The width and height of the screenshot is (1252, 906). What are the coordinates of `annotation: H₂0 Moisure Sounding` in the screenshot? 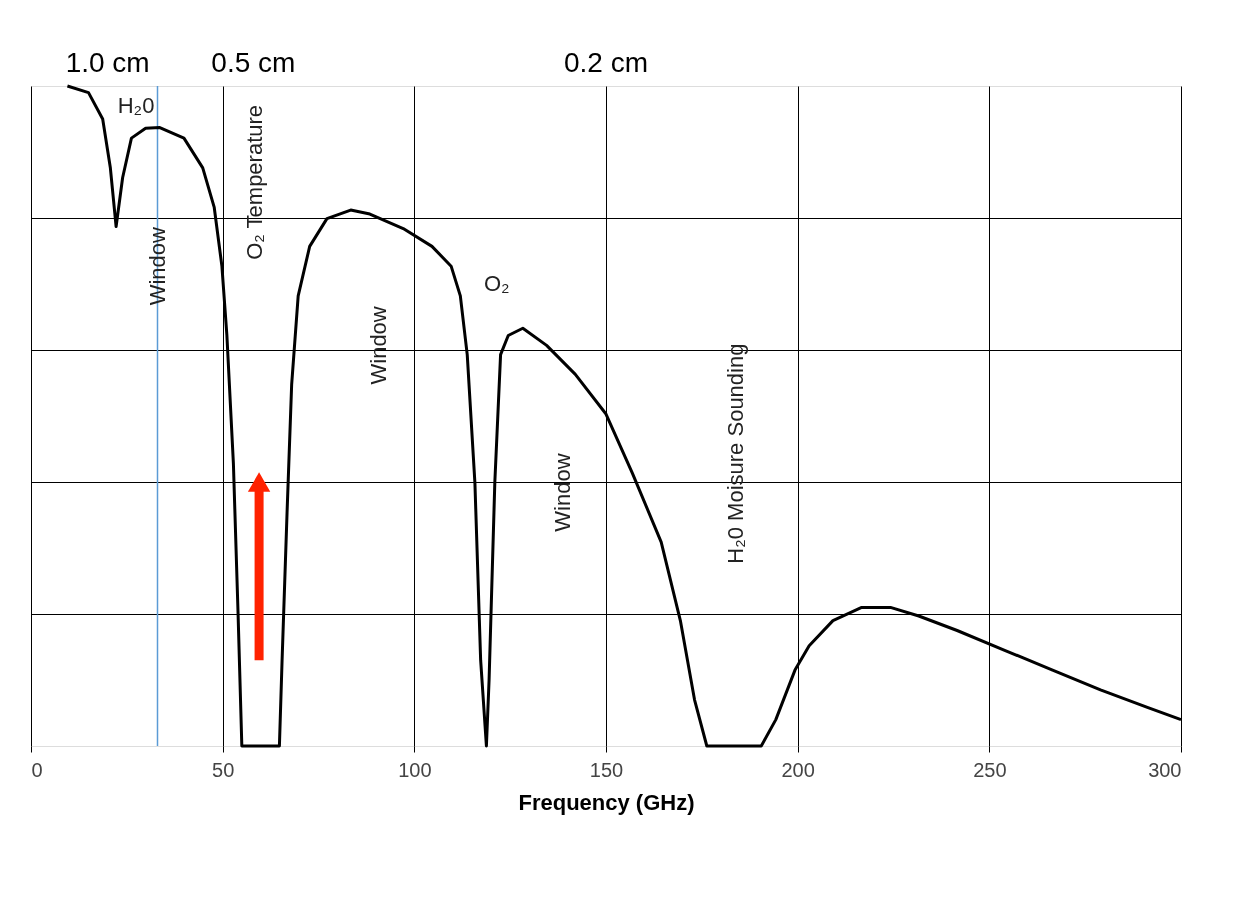 It's located at (735, 453).